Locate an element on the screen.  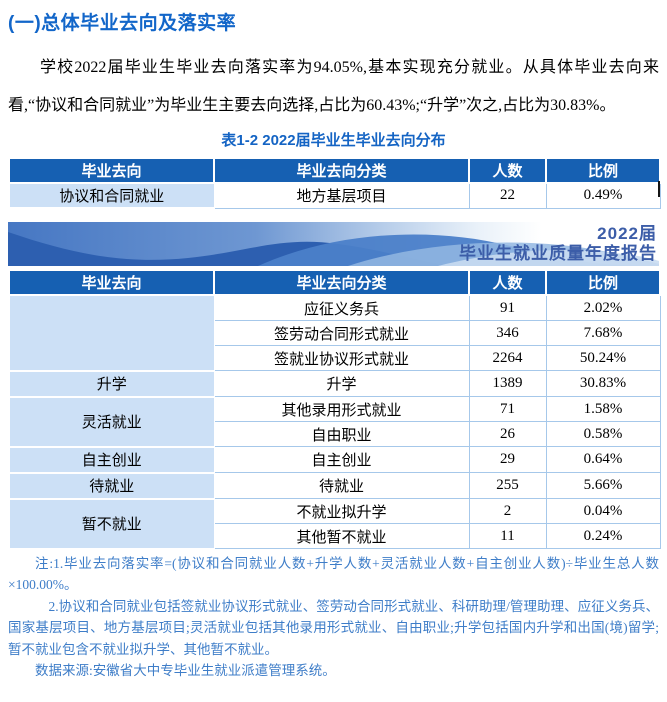
cell-destination-category is located at coordinates (111, 333).